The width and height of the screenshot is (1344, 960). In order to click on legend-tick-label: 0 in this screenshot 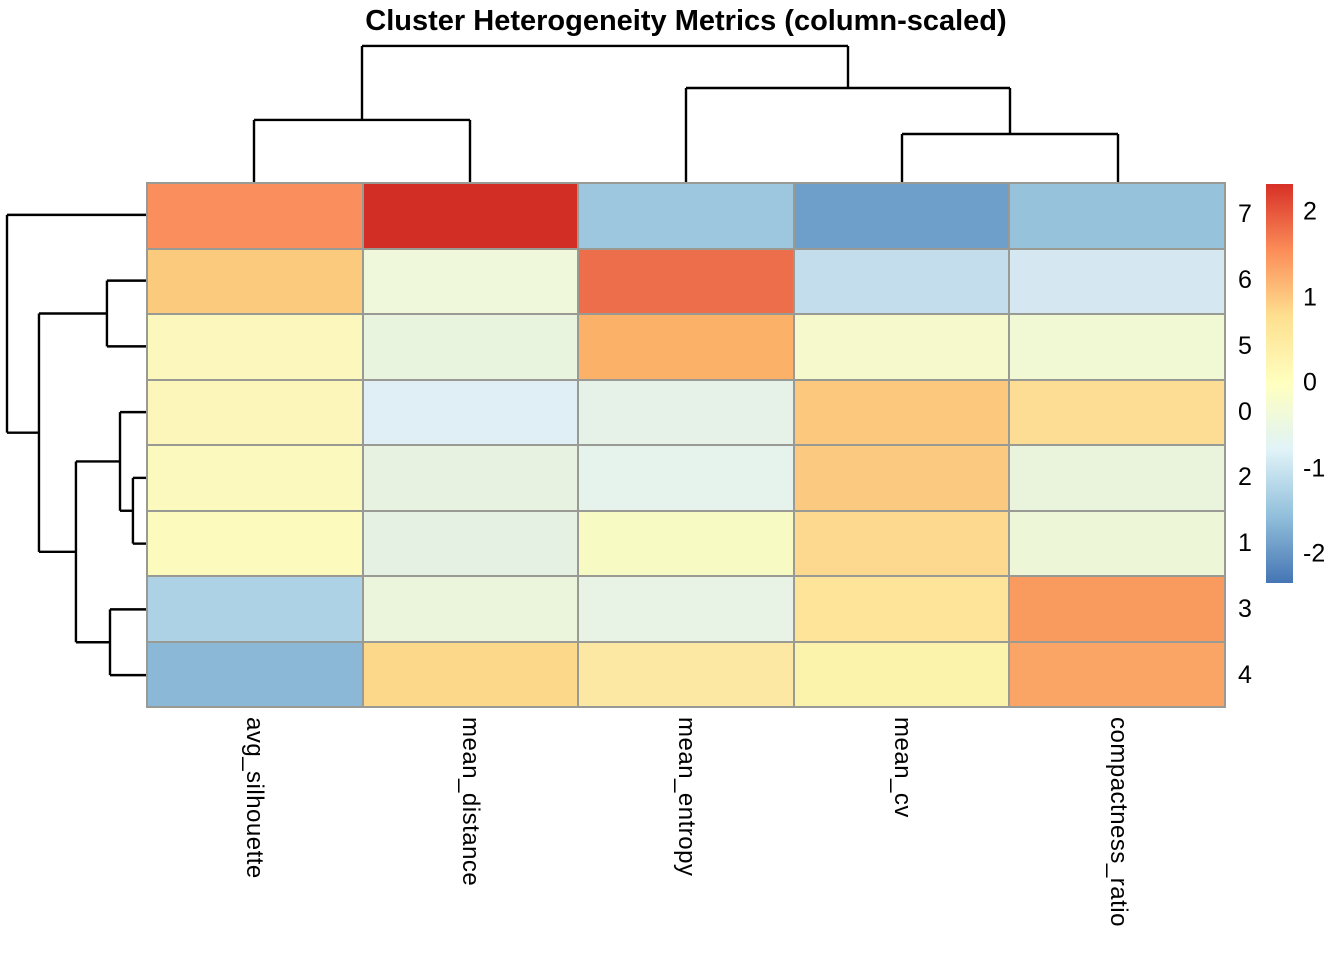, I will do `click(1310, 382)`.